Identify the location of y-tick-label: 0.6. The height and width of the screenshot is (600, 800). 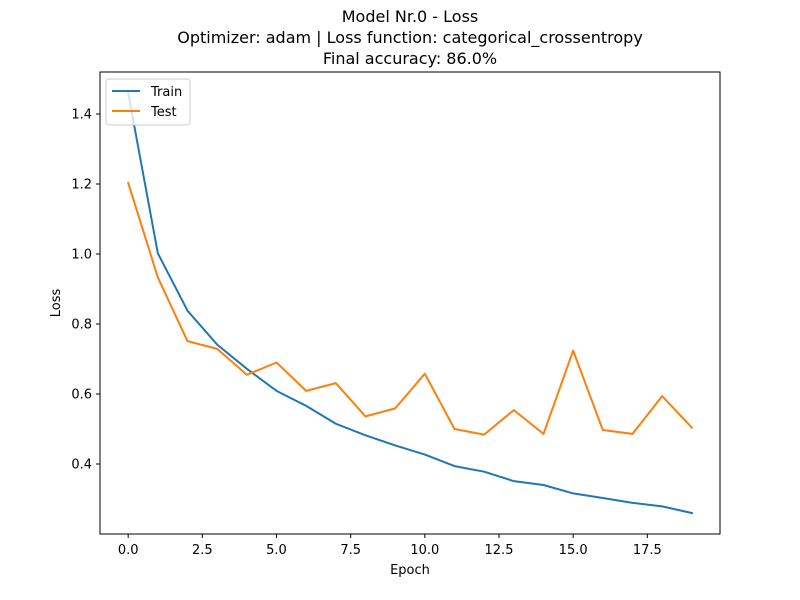
(81, 395).